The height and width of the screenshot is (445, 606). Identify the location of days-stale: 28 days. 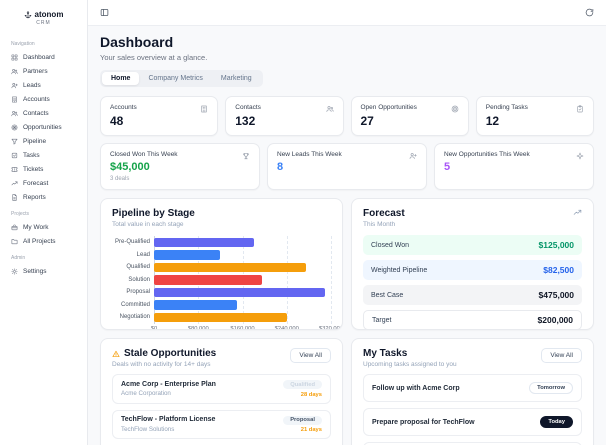
(311, 394).